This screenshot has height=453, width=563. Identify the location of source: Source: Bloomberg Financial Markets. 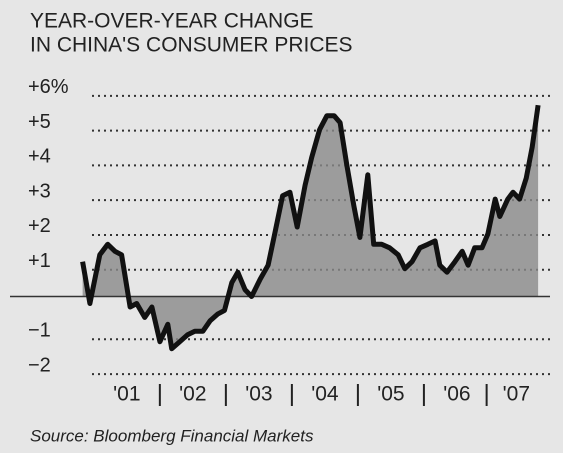
(172, 435).